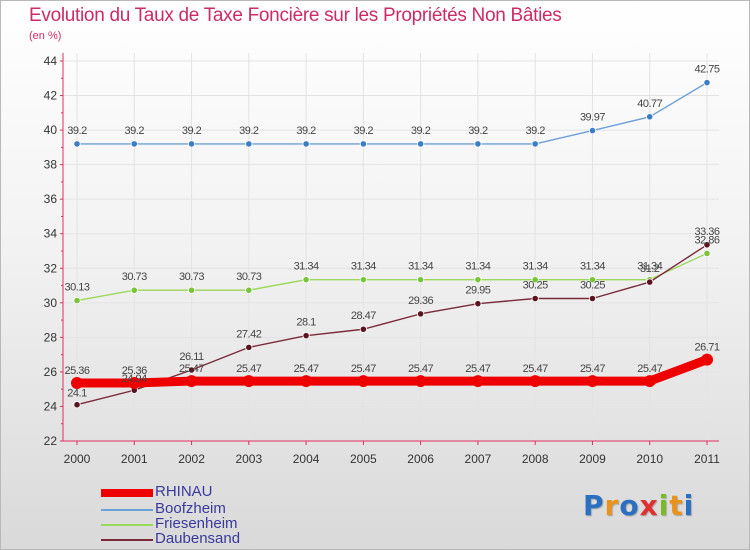  Describe the element at coordinates (76, 288) in the screenshot. I see `value-label-friesenheim: 30.13` at that location.